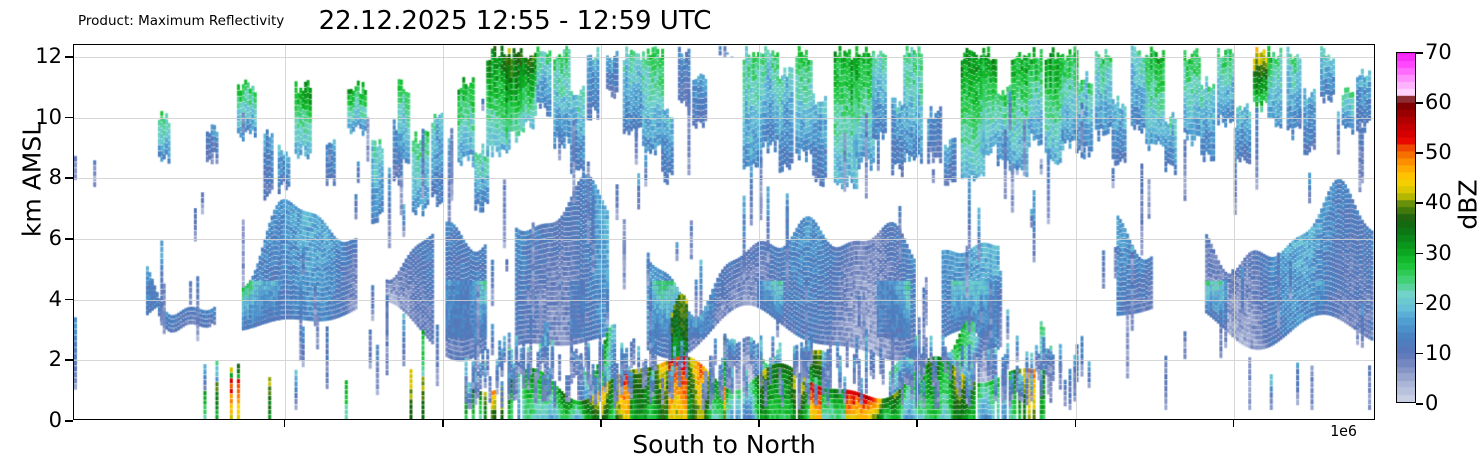 This screenshot has width=1482, height=470. I want to click on y-tick-label: 10, so click(48, 116).